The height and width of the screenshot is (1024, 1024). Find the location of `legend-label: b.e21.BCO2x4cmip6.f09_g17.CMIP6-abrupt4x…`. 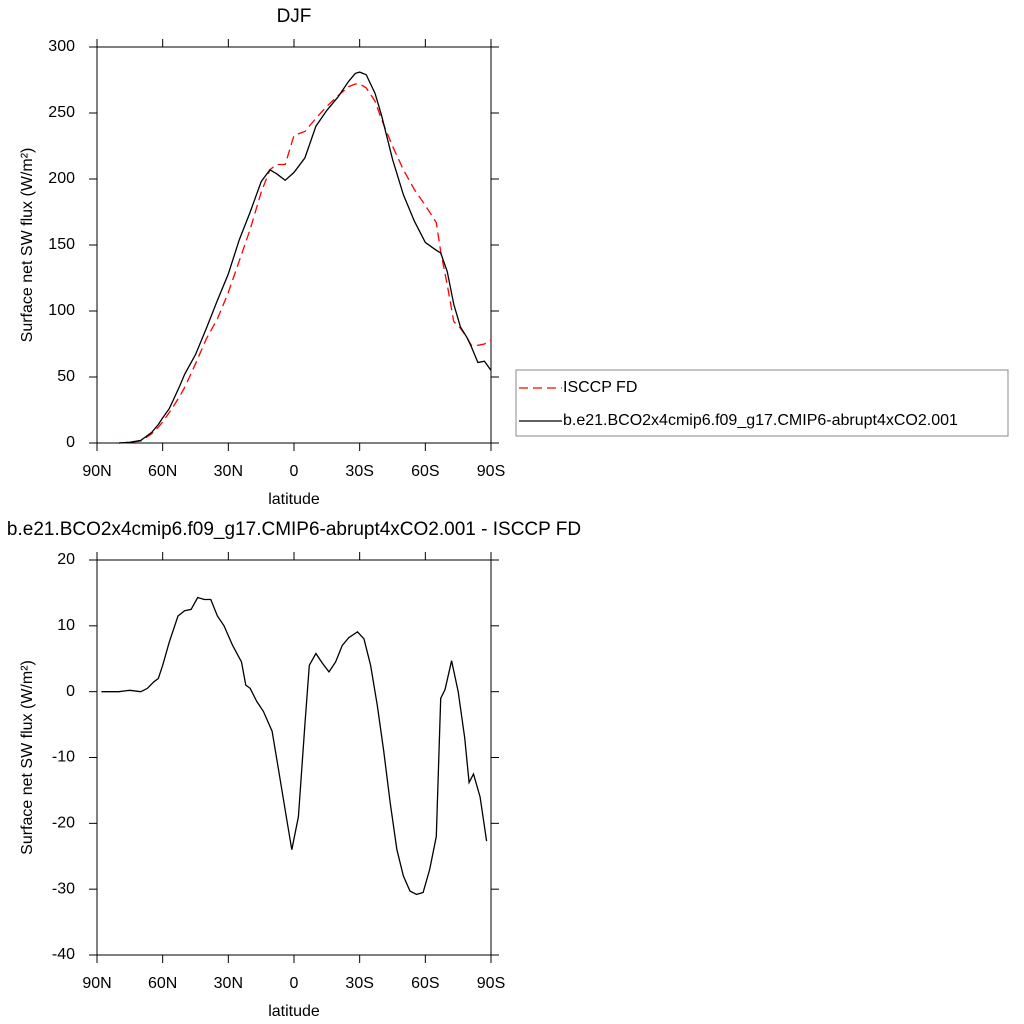

legend-label: b.e21.BCO2x4cmip6.f09_g17.CMIP6-abrupt4x… is located at coordinates (760, 420).